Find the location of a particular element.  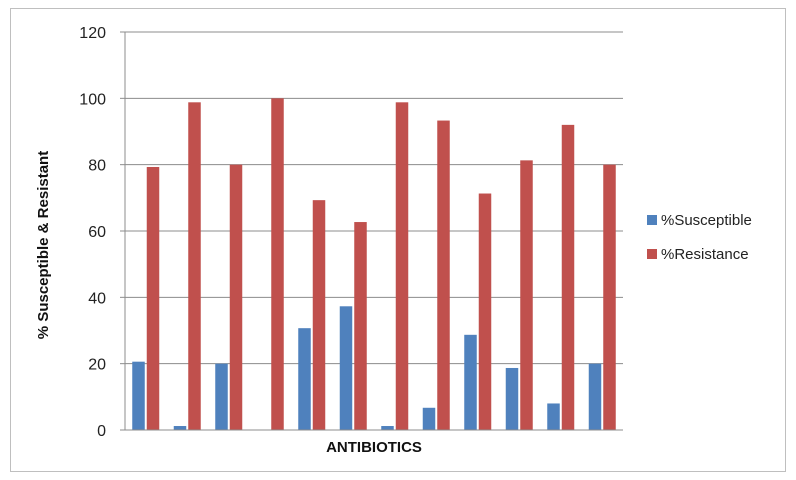

y-tick-label: 0 is located at coordinates (101, 431).